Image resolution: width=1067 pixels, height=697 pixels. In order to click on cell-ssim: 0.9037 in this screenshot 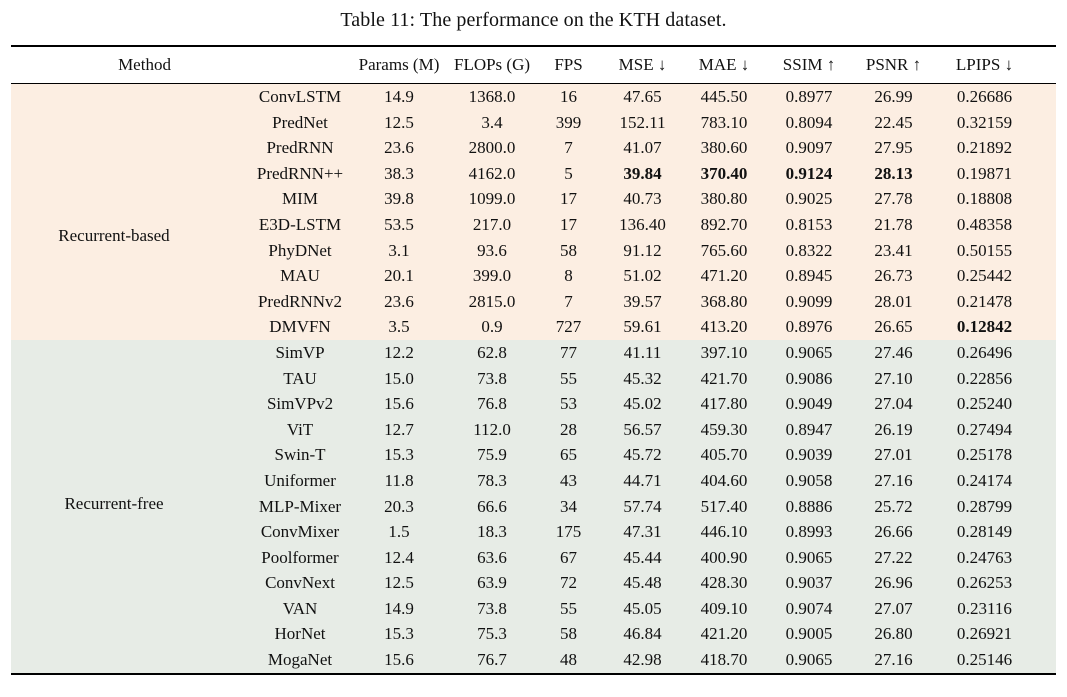, I will do `click(809, 583)`.